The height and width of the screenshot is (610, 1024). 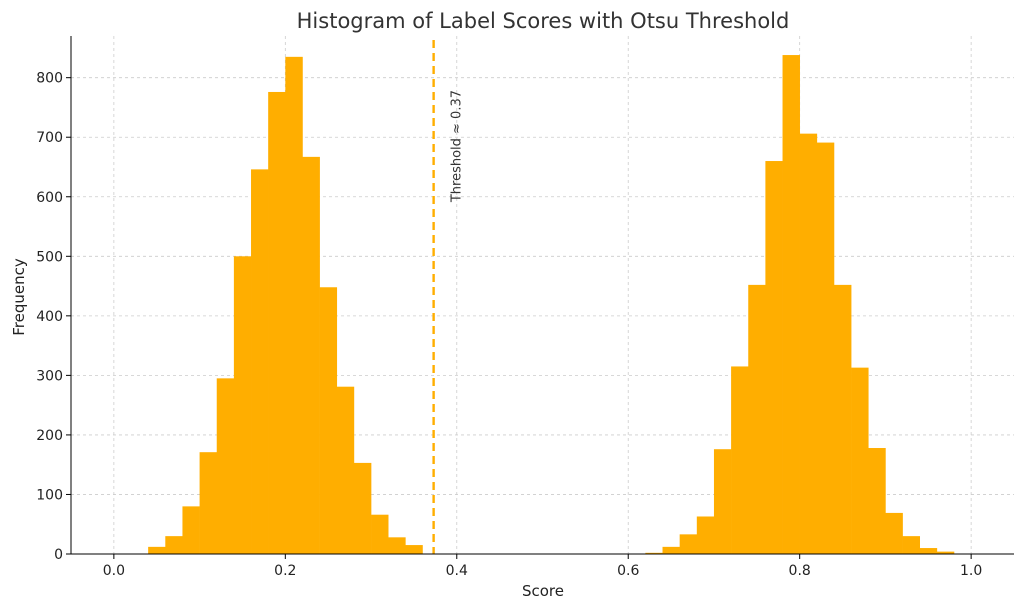 I want to click on y-tick-label: 400, so click(x=49, y=317).